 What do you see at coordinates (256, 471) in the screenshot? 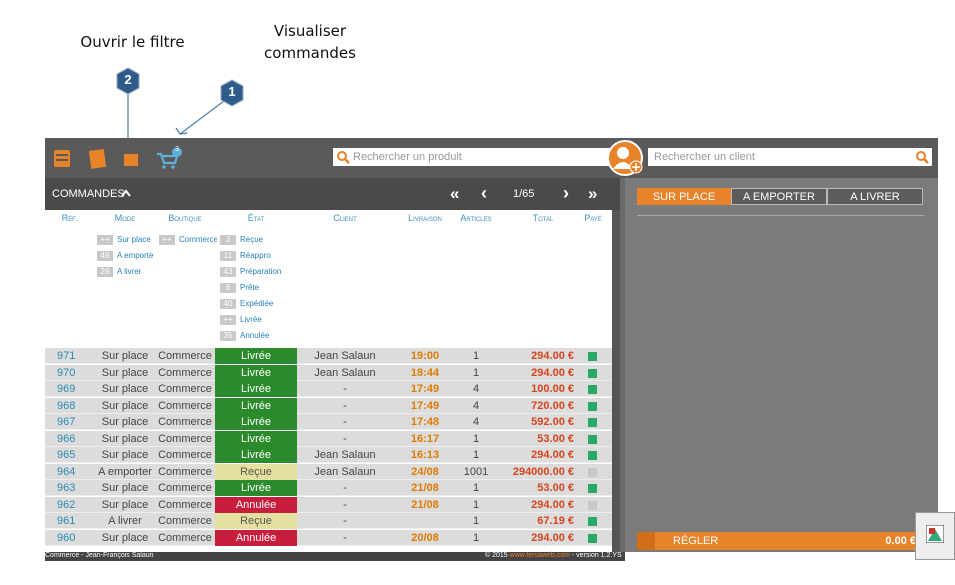
I see `order-state: Reçue` at bounding box center [256, 471].